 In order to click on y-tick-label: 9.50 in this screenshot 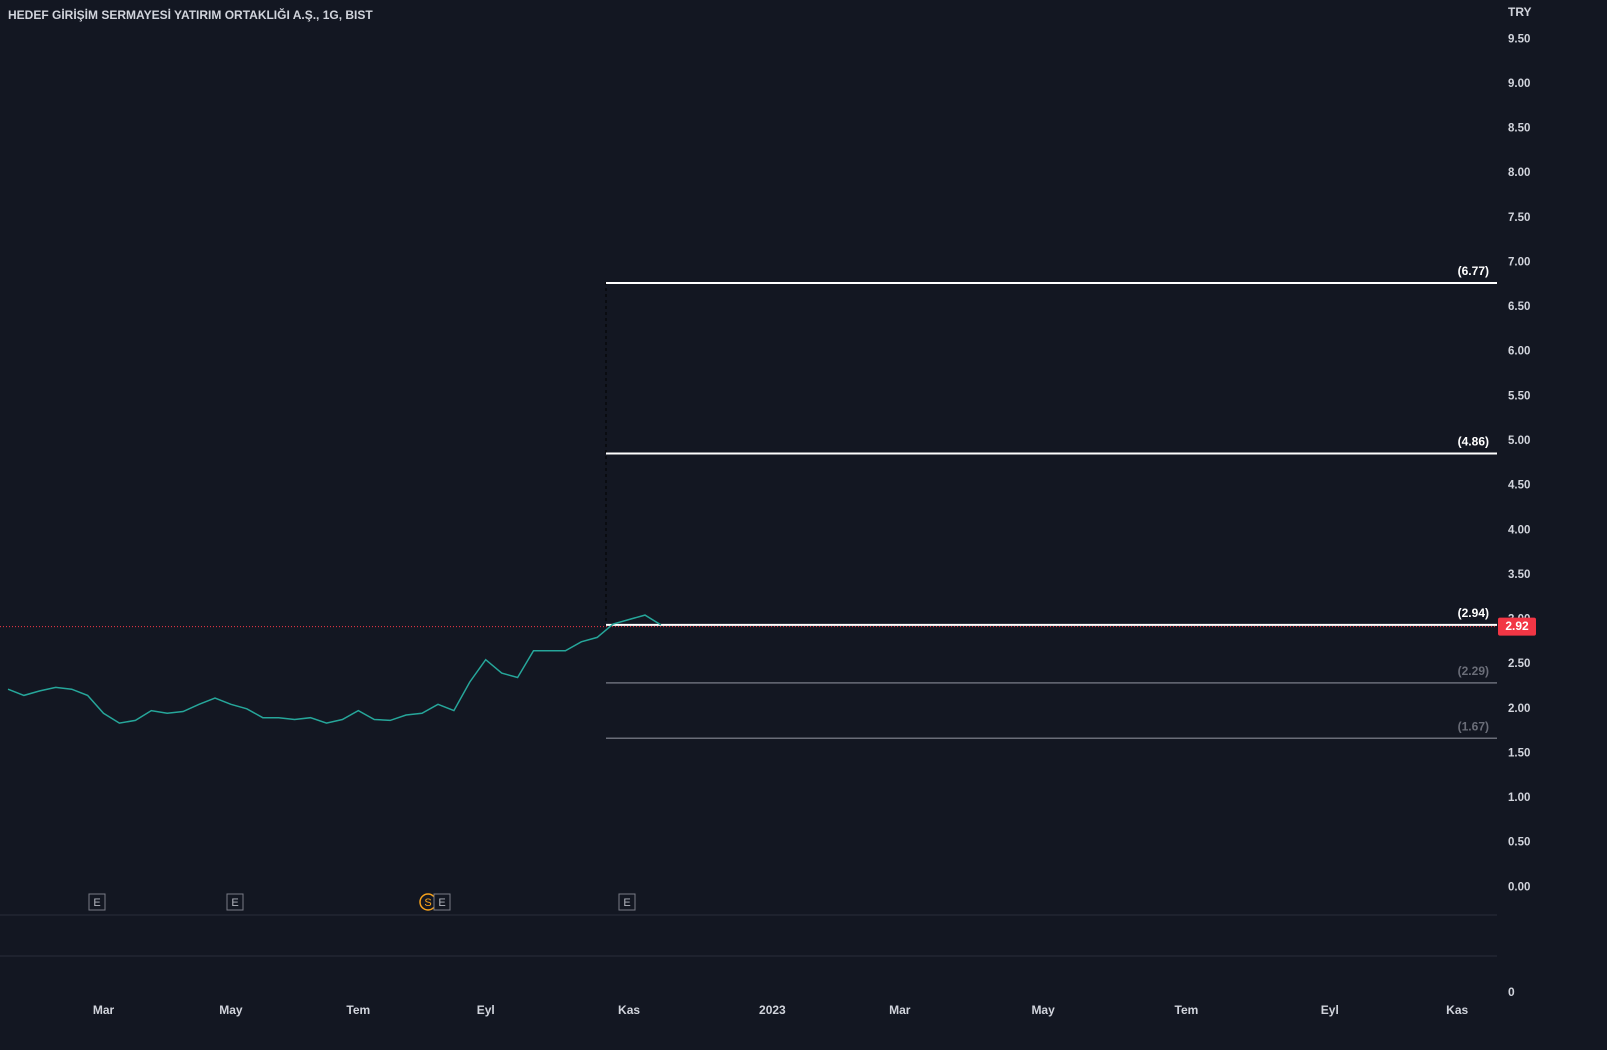, I will do `click(1519, 39)`.